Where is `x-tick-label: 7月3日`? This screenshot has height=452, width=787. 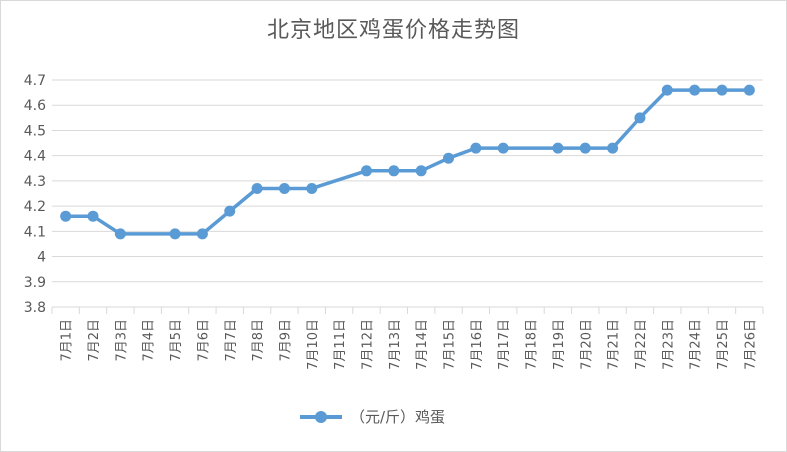 x-tick-label: 7月3日 is located at coordinates (121, 340).